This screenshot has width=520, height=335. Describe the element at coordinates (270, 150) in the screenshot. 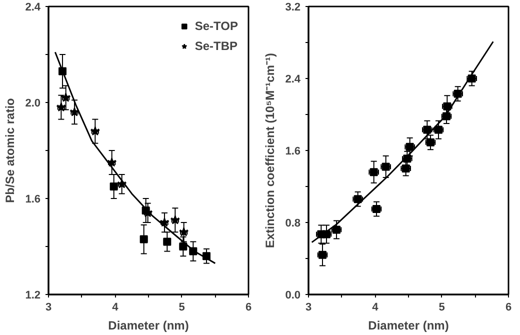

I see `y-axis-title: Extinction coefficient (10⁵M⁻¹cm⁻¹)` at that location.